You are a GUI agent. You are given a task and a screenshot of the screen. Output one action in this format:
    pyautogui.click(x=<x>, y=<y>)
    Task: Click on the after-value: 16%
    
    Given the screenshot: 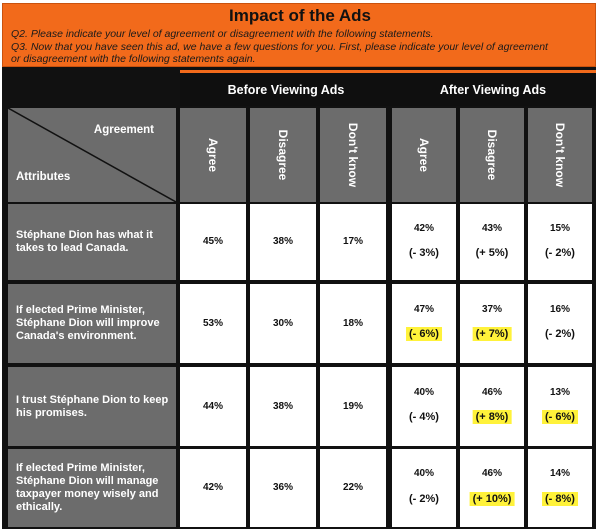 What is the action you would take?
    pyautogui.click(x=559, y=309)
    